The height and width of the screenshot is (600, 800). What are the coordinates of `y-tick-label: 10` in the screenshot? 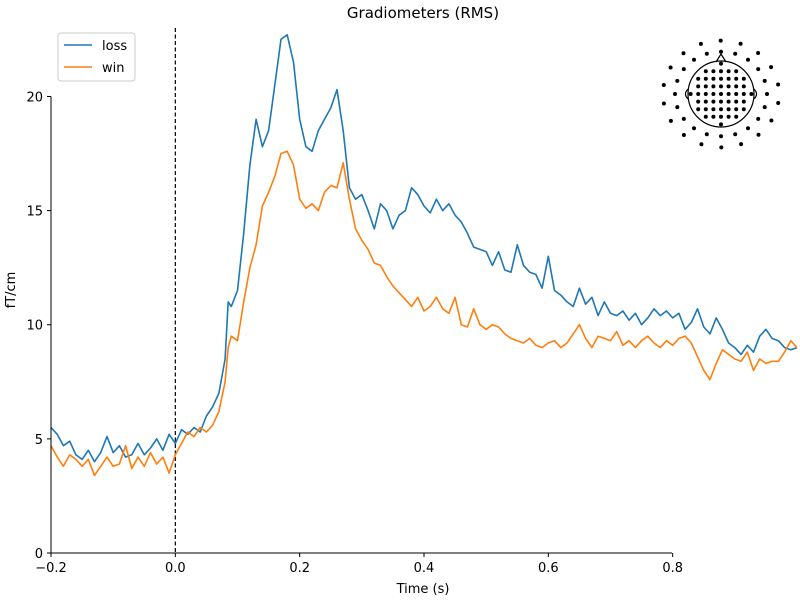 It's located at (34, 326).